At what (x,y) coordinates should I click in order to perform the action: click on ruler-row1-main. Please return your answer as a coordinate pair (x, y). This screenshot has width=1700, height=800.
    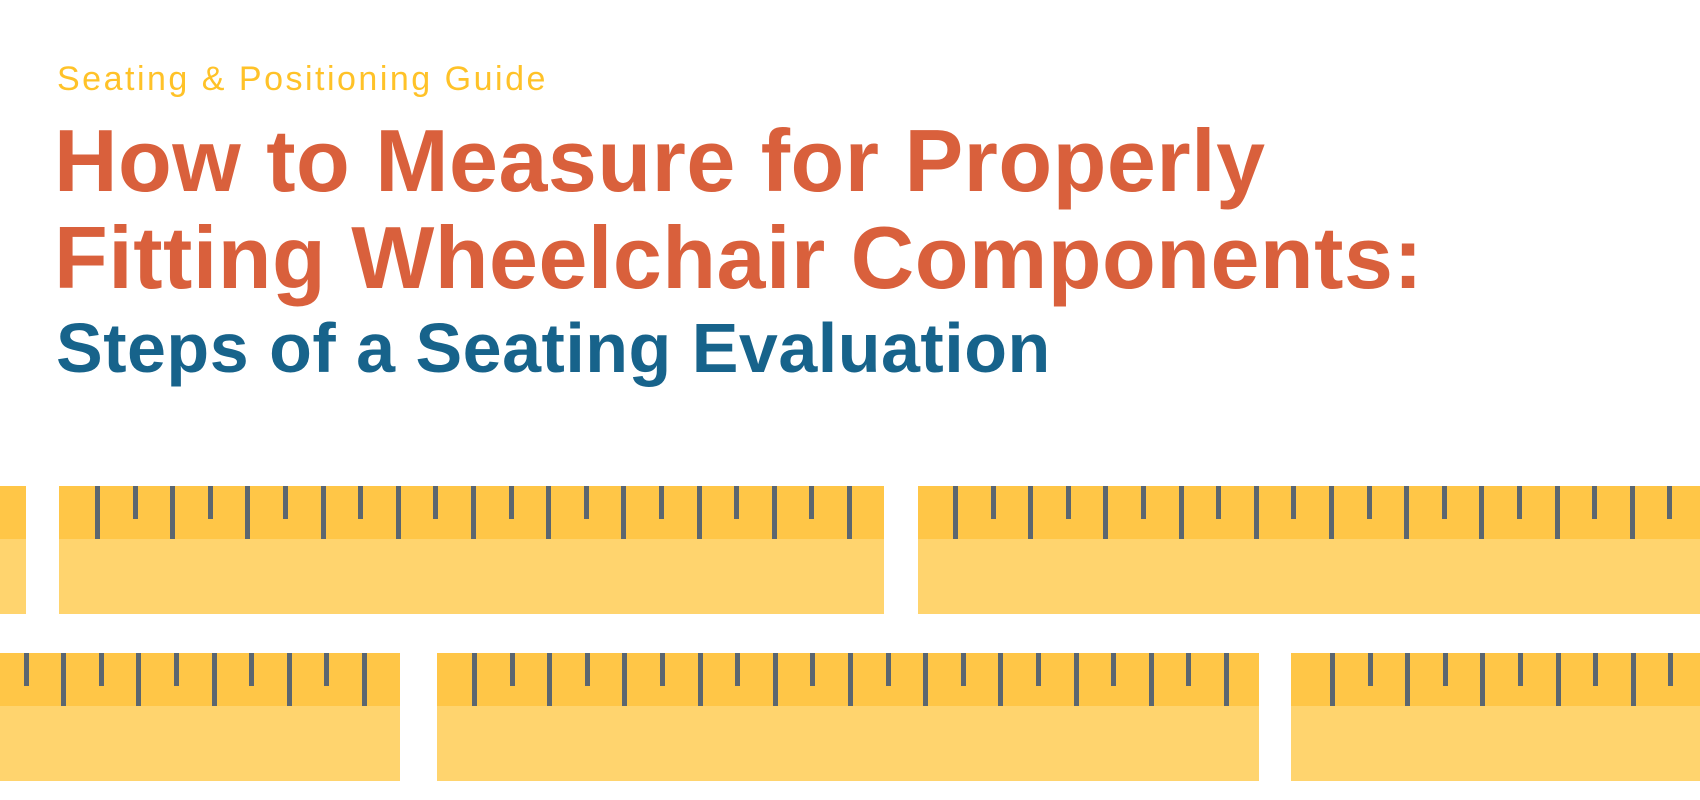
    Looking at the image, I should click on (471, 550).